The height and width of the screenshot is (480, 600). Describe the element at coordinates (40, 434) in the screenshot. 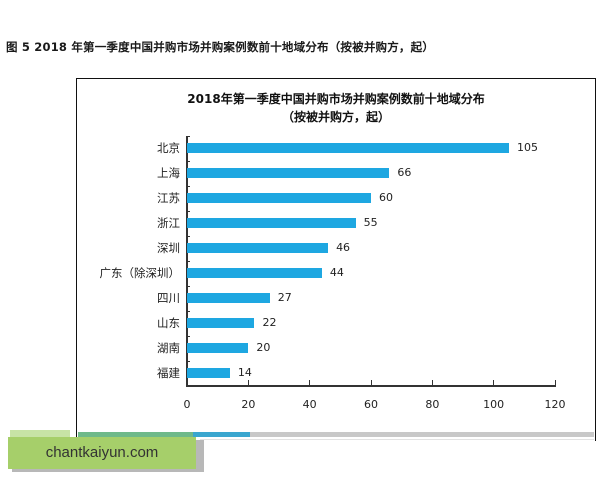

I see `watermark-top-strip` at that location.